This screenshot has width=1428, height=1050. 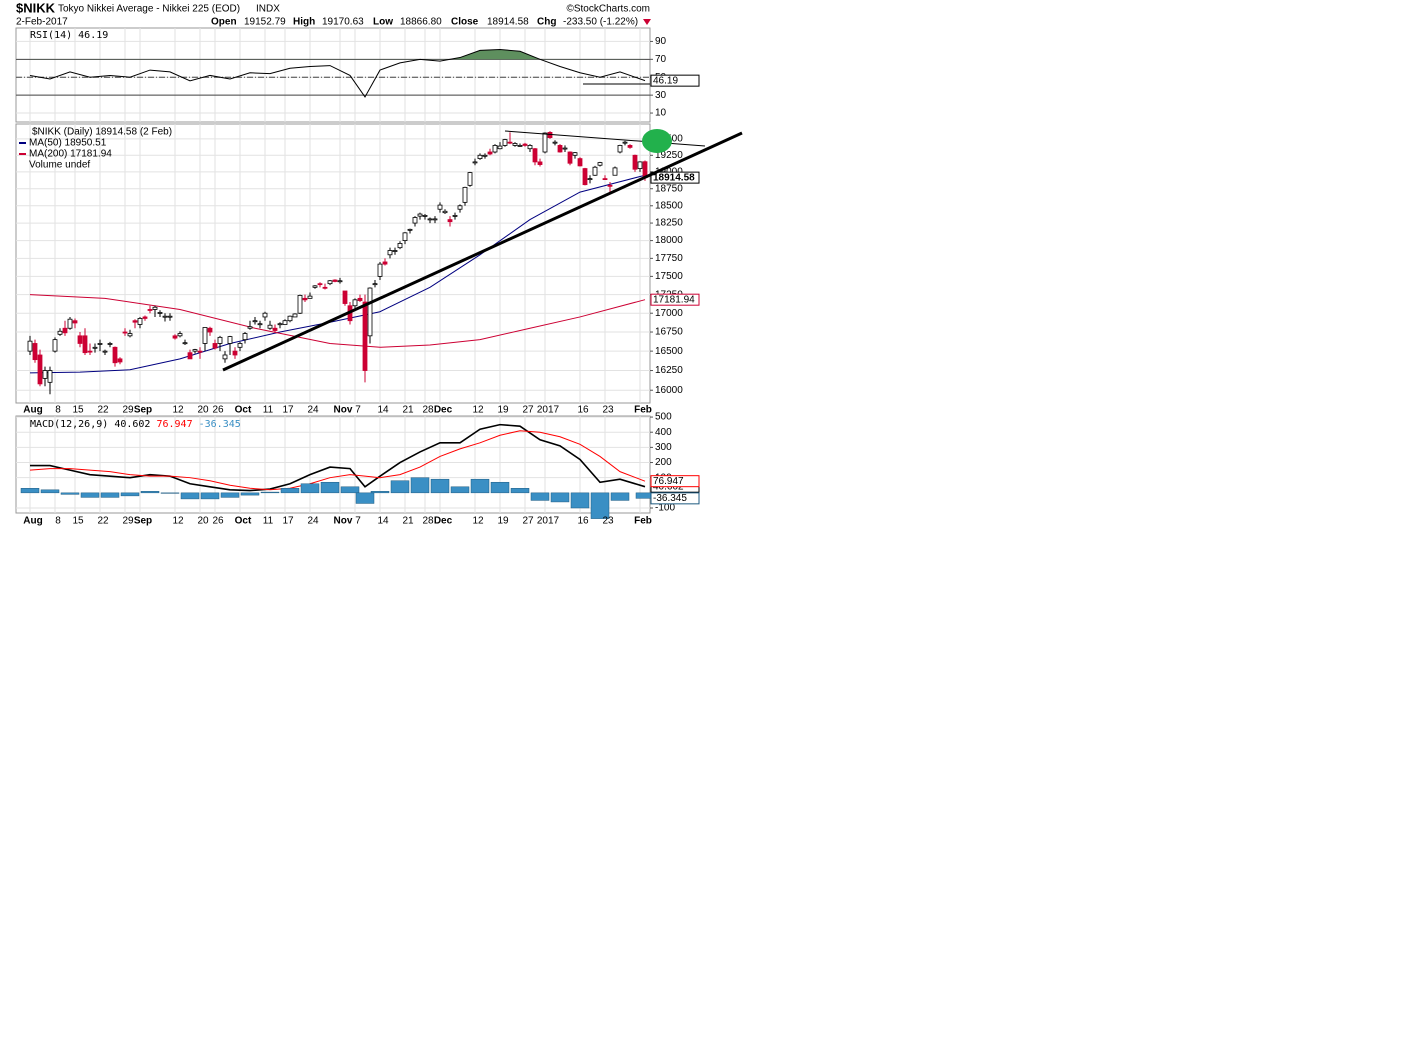 I want to click on panel-frame, so click(x=333, y=263).